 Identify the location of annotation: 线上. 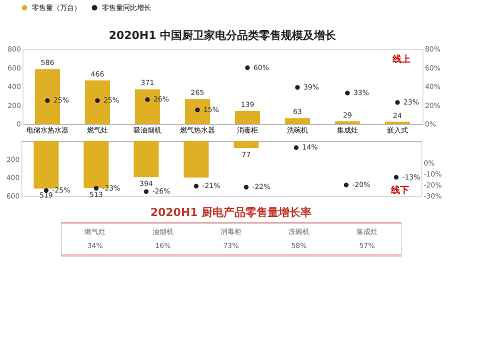
(400, 59).